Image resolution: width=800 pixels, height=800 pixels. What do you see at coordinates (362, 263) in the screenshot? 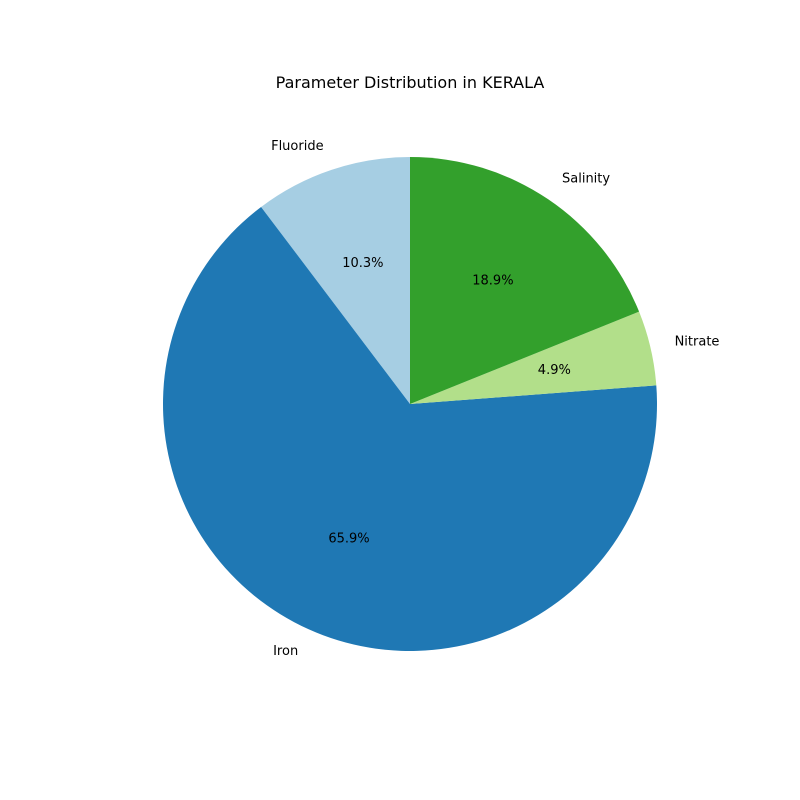
I see `slice-percent-fluoride: 10.3%` at bounding box center [362, 263].